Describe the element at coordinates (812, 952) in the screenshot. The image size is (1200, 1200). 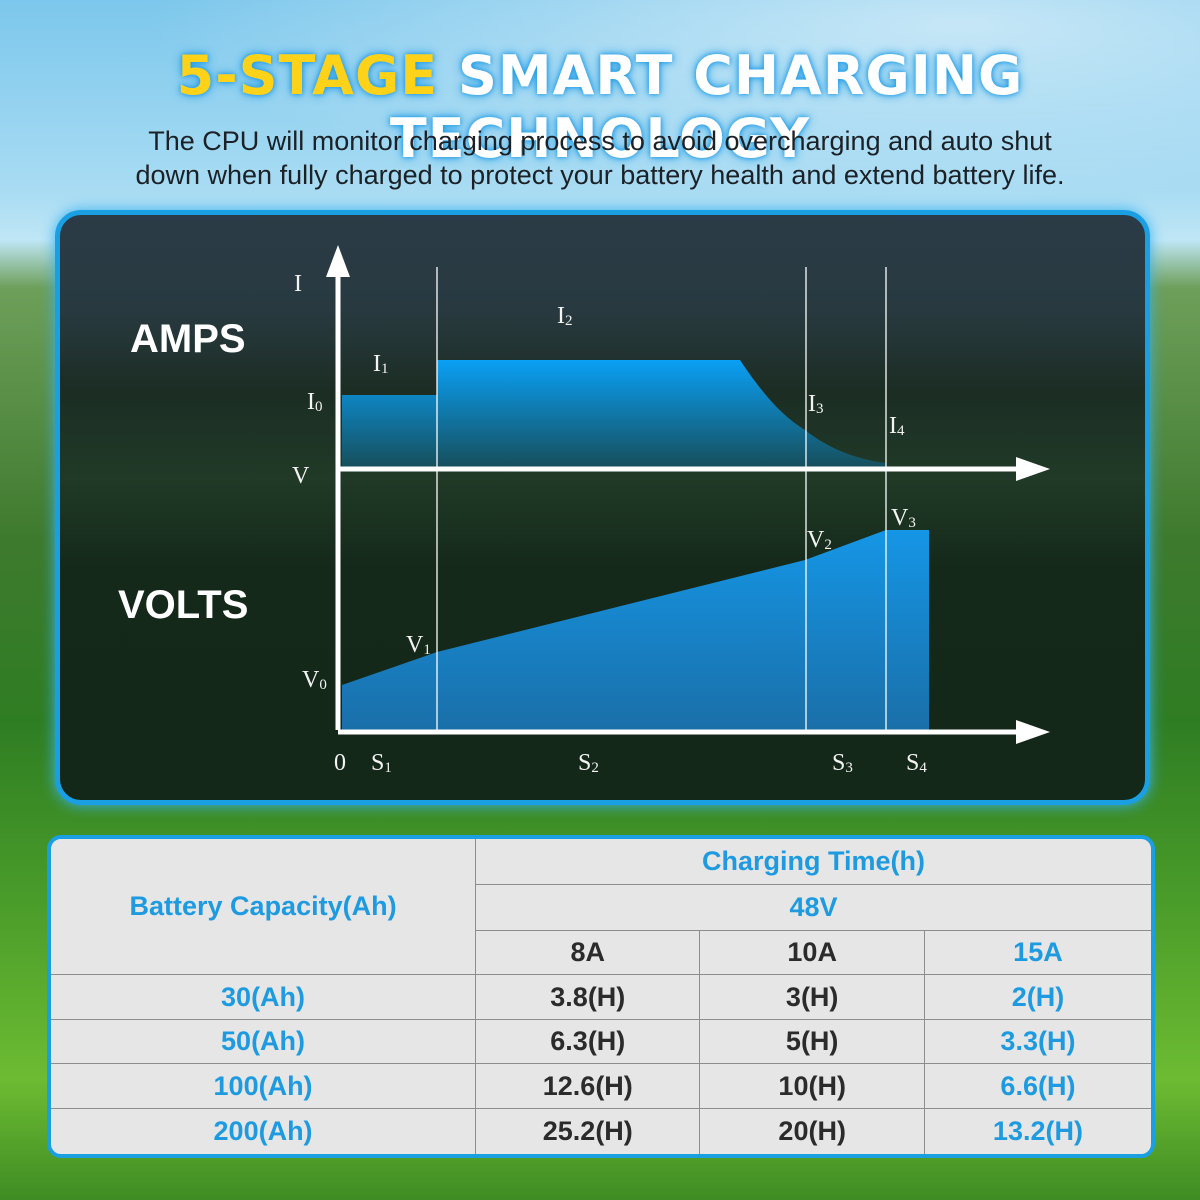
I see `current-header-10a: 10A` at that location.